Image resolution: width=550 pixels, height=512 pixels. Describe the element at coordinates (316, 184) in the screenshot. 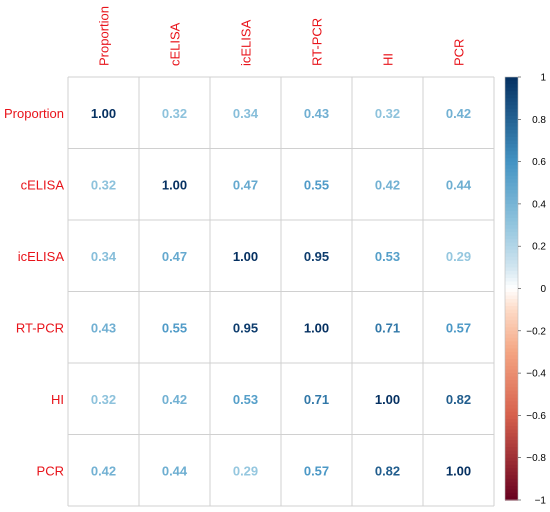

I see `cell-value: 0.55` at that location.